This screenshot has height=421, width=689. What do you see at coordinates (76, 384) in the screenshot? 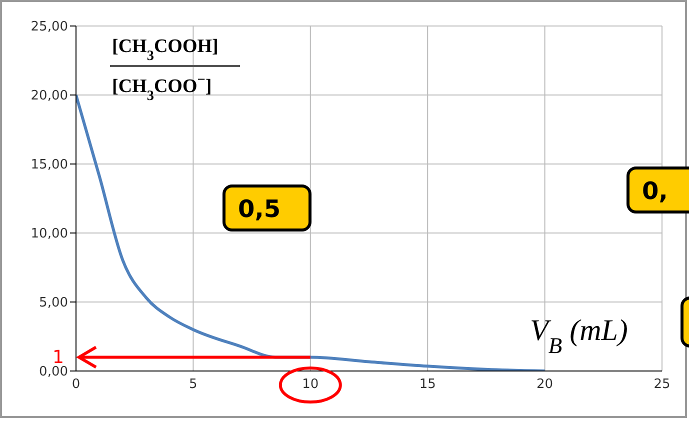
I see `x-tick-label: 0` at bounding box center [76, 384].